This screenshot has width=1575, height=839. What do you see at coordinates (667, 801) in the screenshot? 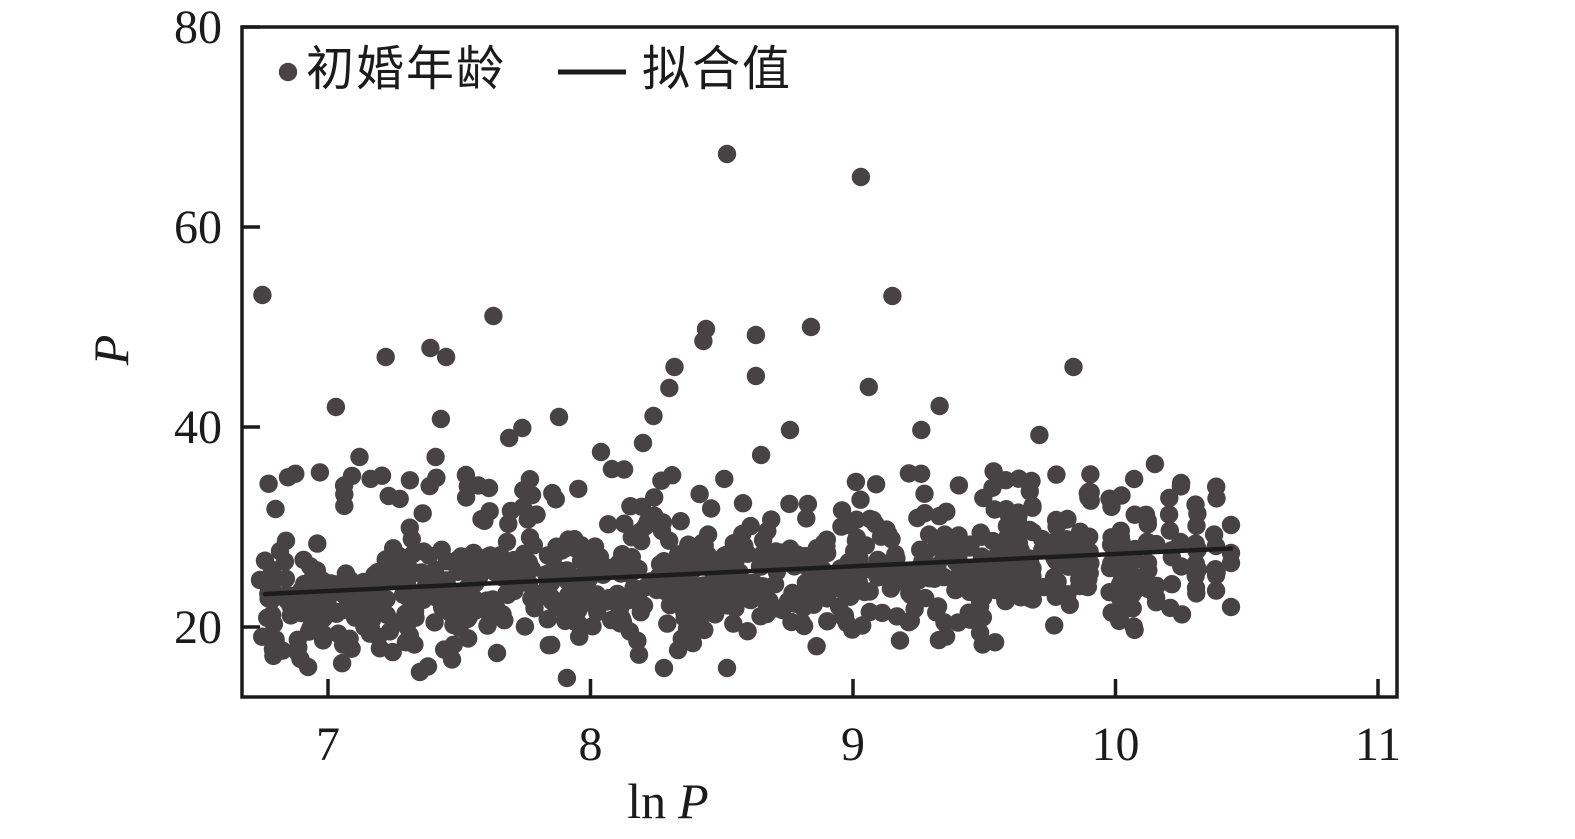
I see `x-axis-title: ln P` at bounding box center [667, 801].